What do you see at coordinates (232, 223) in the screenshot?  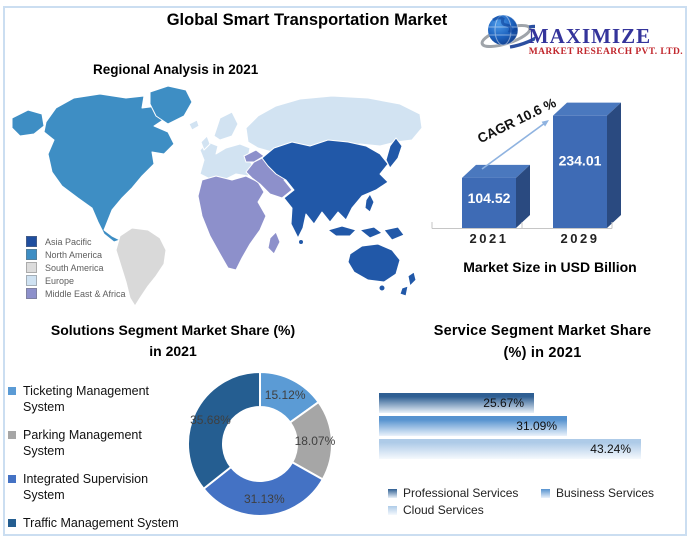 I see `map-region-africa` at bounding box center [232, 223].